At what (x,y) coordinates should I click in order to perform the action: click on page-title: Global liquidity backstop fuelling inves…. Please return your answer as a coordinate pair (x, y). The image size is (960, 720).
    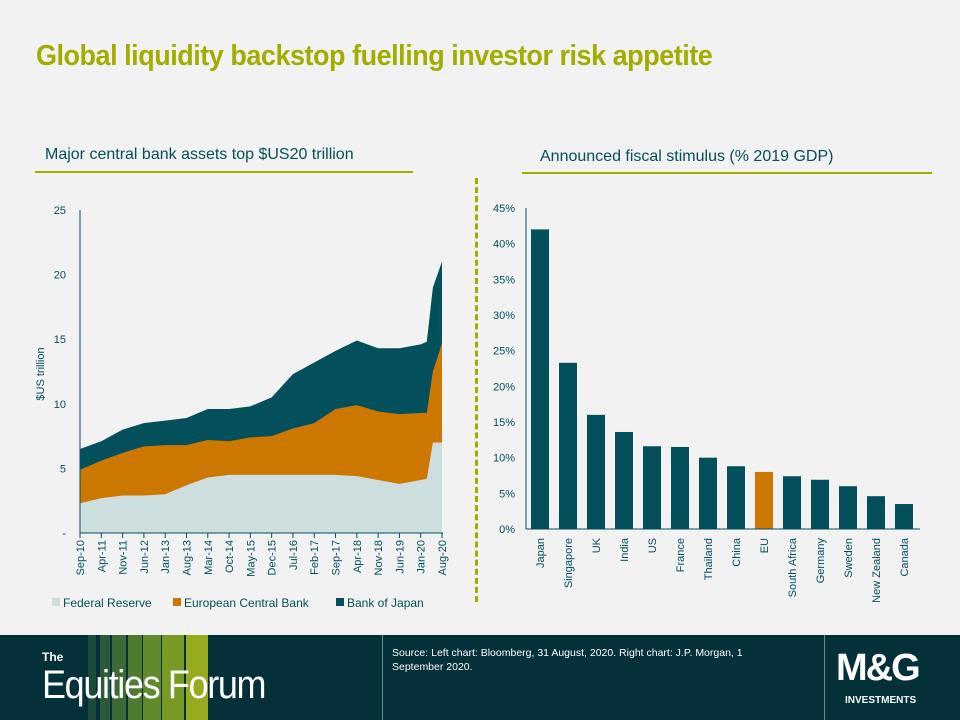
    Looking at the image, I should click on (374, 56).